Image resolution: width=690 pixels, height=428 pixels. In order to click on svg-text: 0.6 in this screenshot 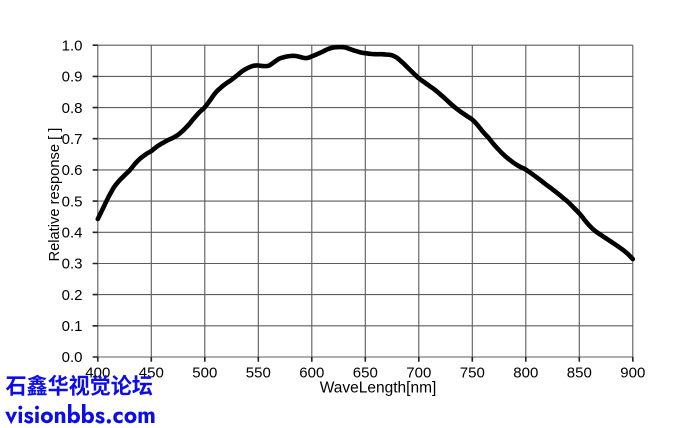, I will do `click(72, 170)`.